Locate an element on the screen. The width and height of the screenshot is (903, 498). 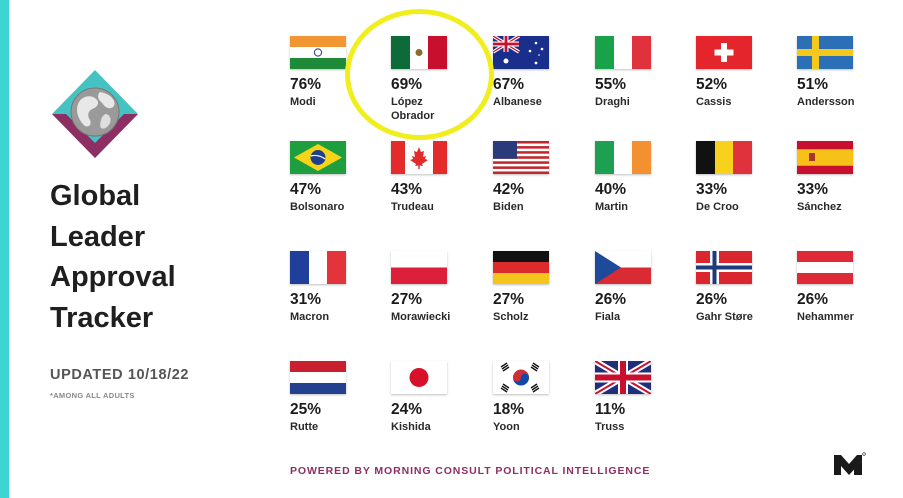
approval-percent: 42% is located at coordinates (509, 189).